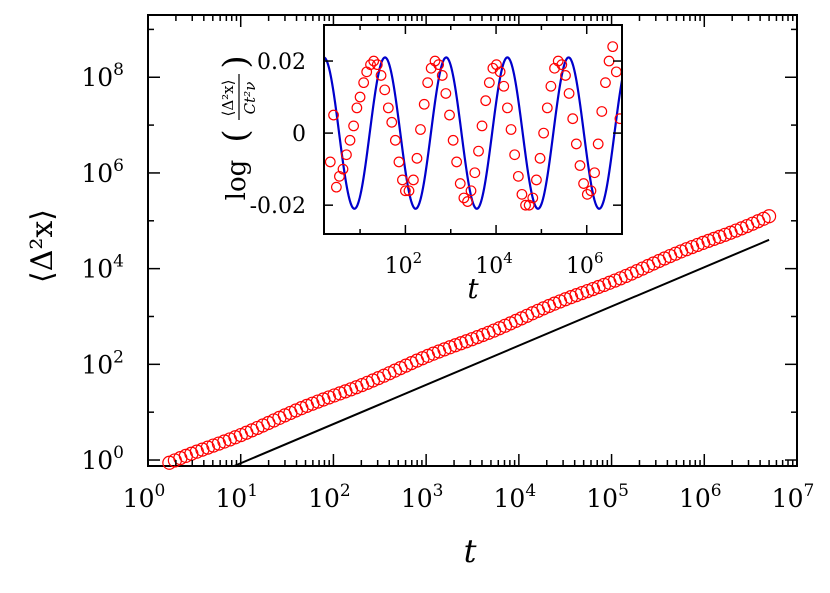  I want to click on inset-data-points, so click(473, 126).